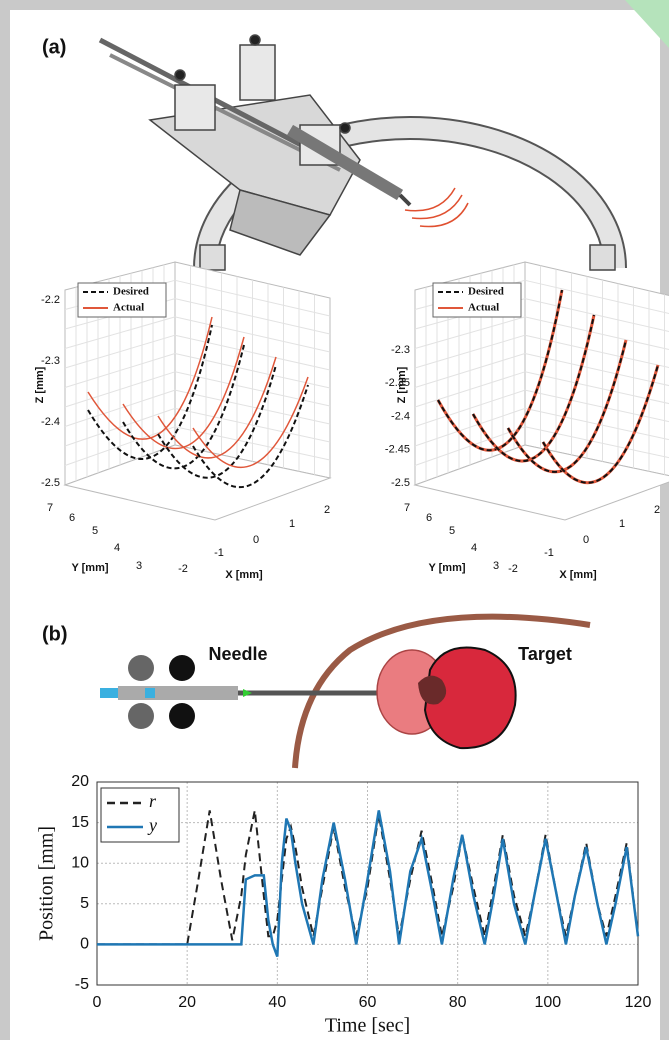 The width and height of the screenshot is (669, 1040). Describe the element at coordinates (80, 781) in the screenshot. I see `y-tick-label: 20` at that location.